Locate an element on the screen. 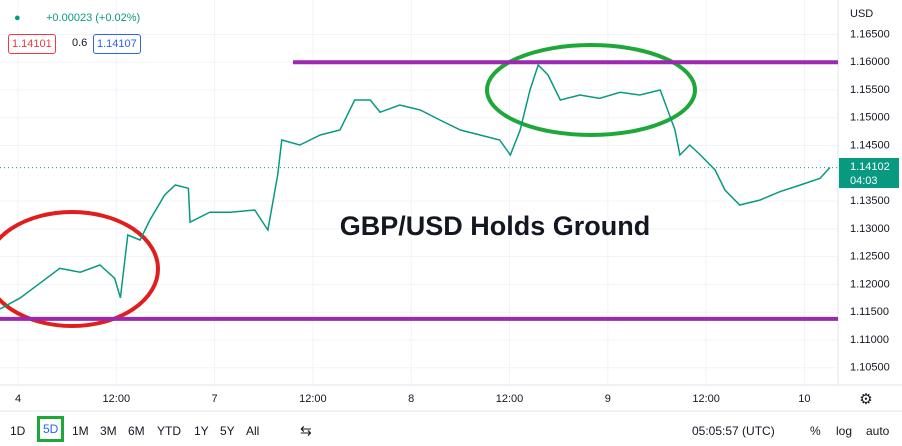 This screenshot has height=446, width=902. range-button: 1D is located at coordinates (18, 431).